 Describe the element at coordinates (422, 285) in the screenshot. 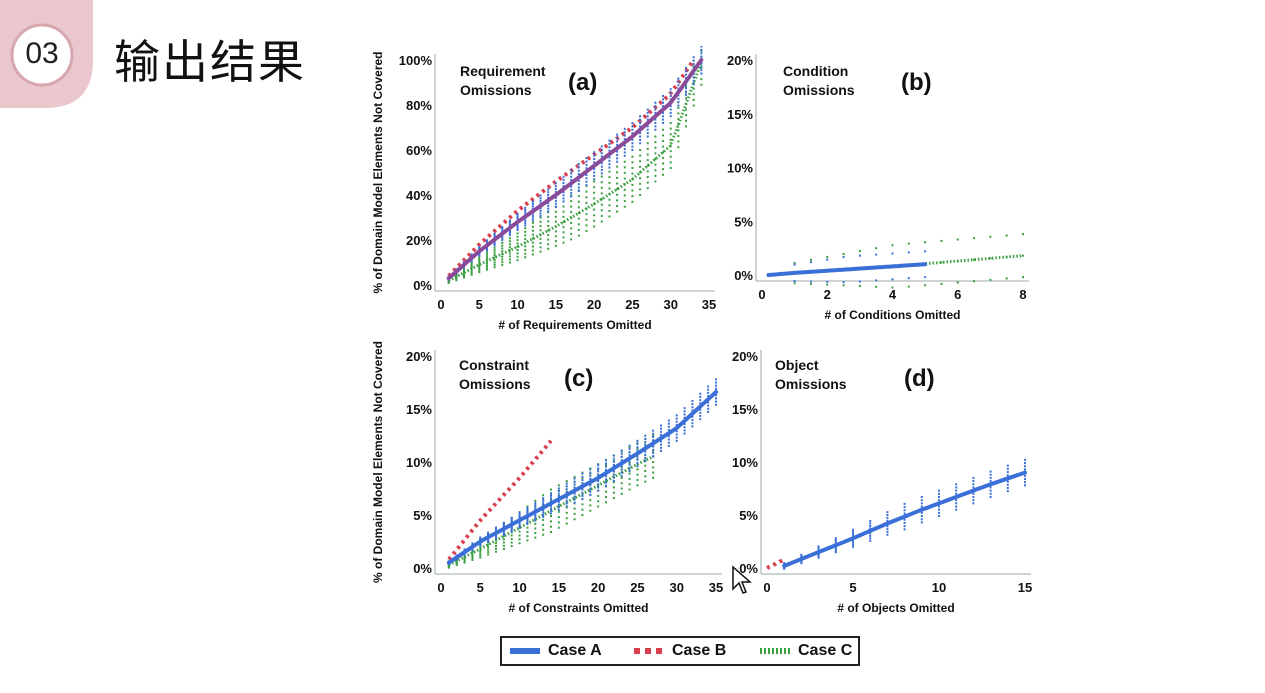

I see `y-tick-label: 0%` at that location.